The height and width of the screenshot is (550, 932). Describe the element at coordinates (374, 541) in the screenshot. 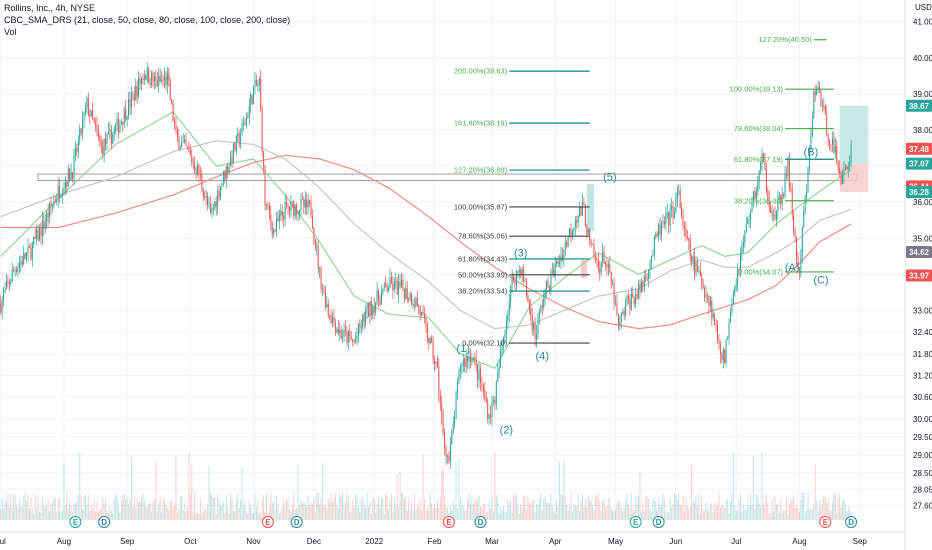

I see `x-tick-label: 2022` at that location.